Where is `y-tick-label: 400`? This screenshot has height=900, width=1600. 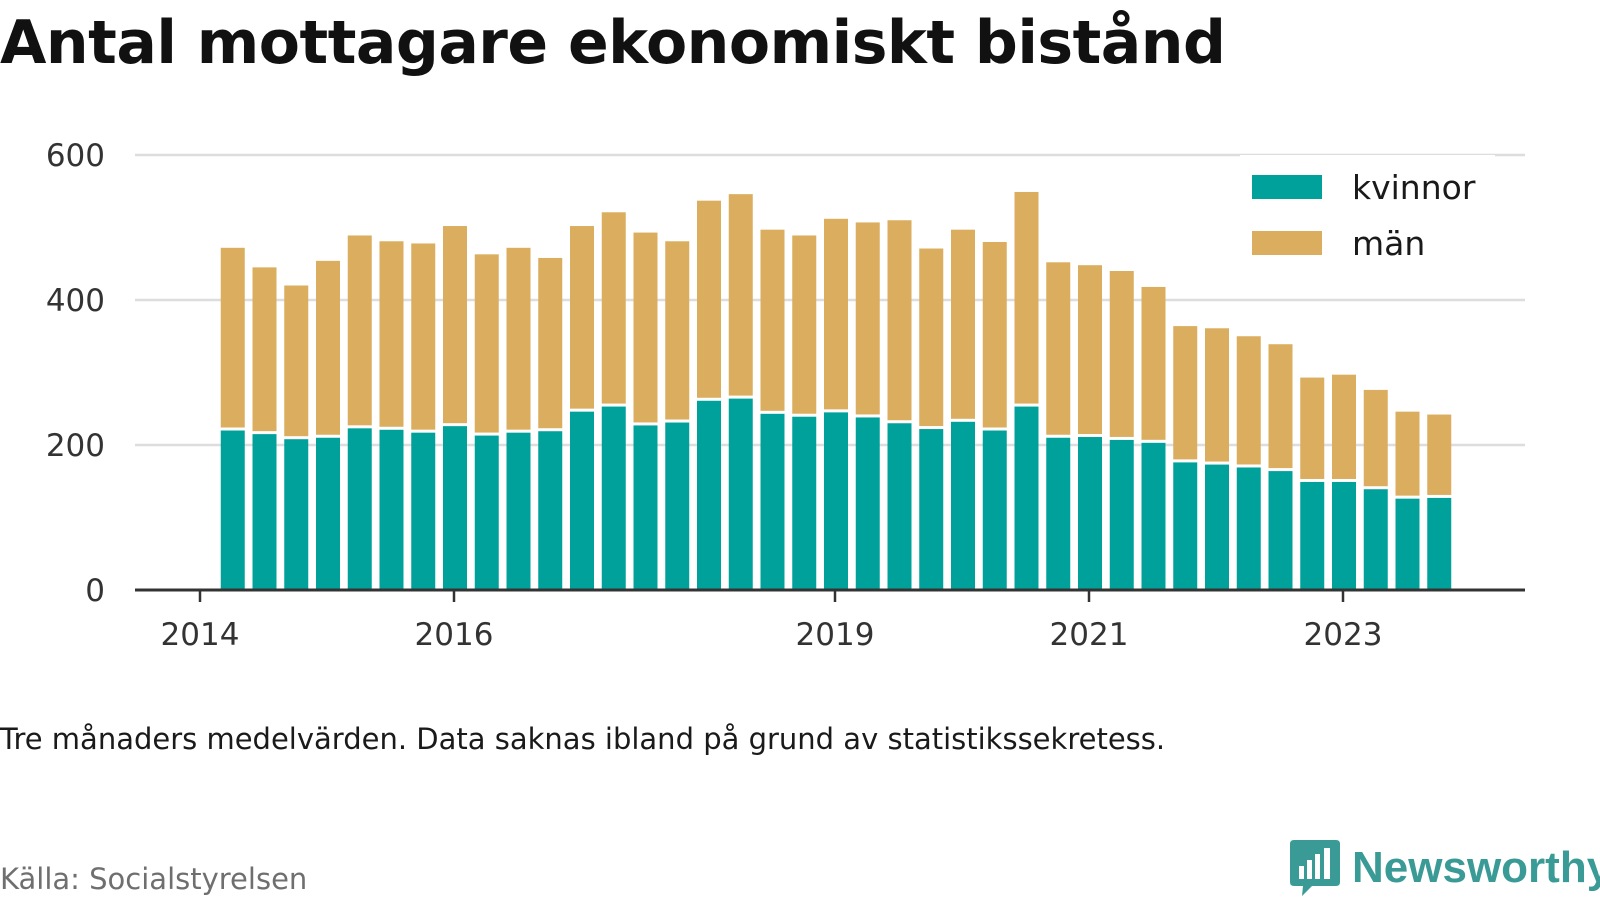
y-tick-label: 400 is located at coordinates (75, 301).